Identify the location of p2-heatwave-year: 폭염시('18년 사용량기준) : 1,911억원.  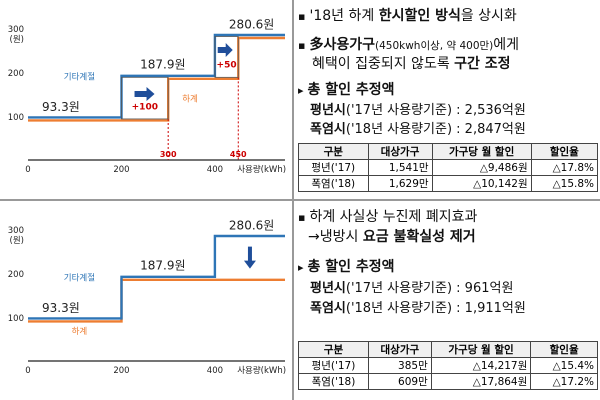
(418, 308).